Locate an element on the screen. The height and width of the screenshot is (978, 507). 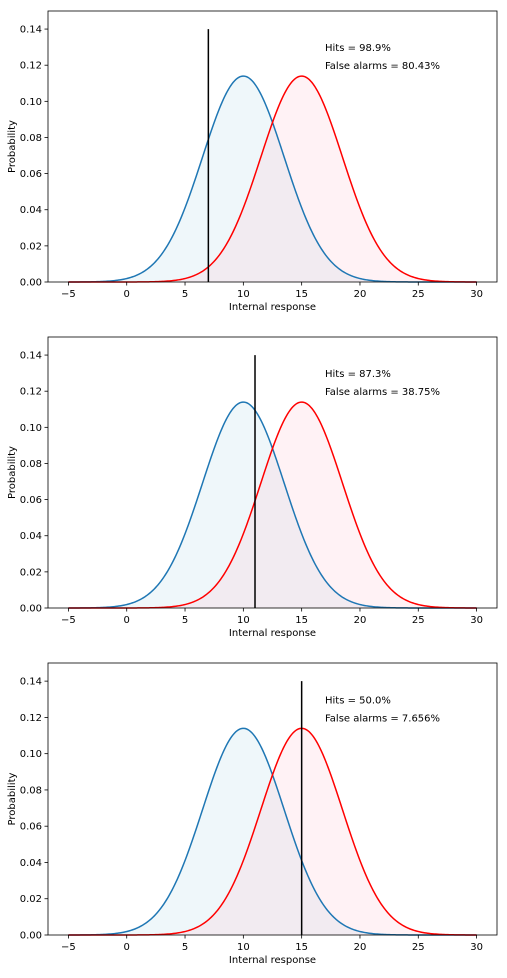
false-alarms-annotation: False alarms = 7.656% is located at coordinates (382, 718).